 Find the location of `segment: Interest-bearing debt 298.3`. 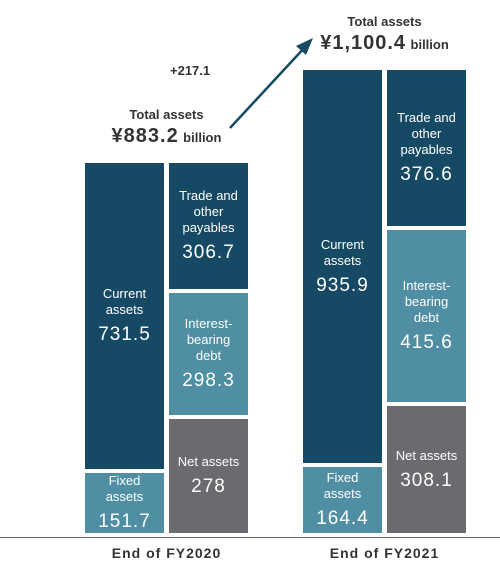

segment: Interest-bearing debt 298.3 is located at coordinates (208, 354).